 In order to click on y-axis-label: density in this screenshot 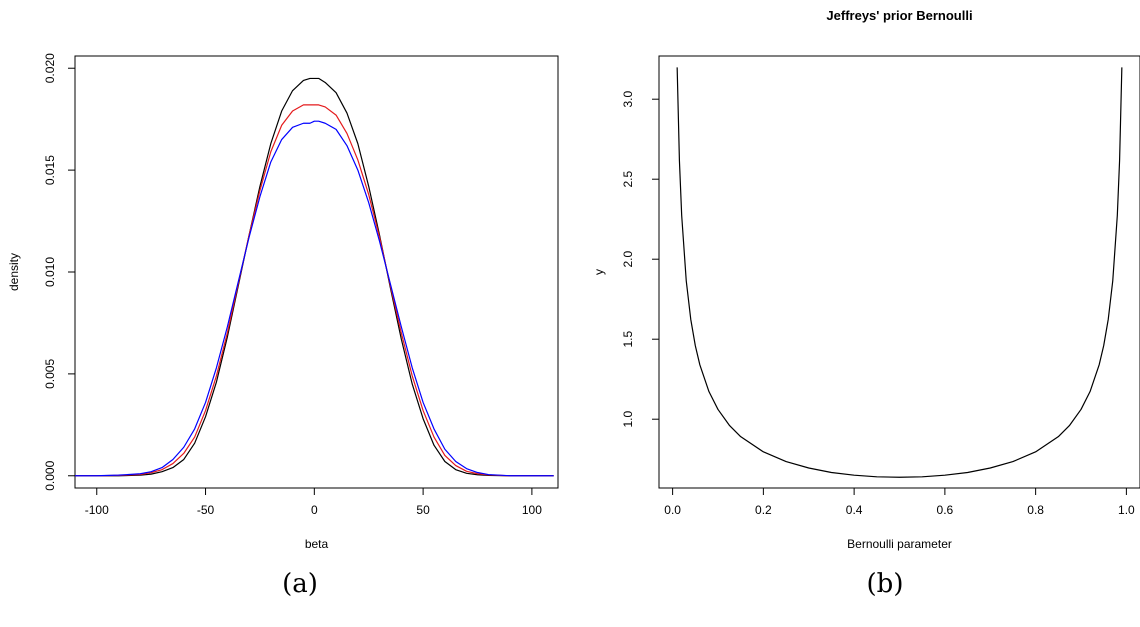, I will do `click(14, 272)`.